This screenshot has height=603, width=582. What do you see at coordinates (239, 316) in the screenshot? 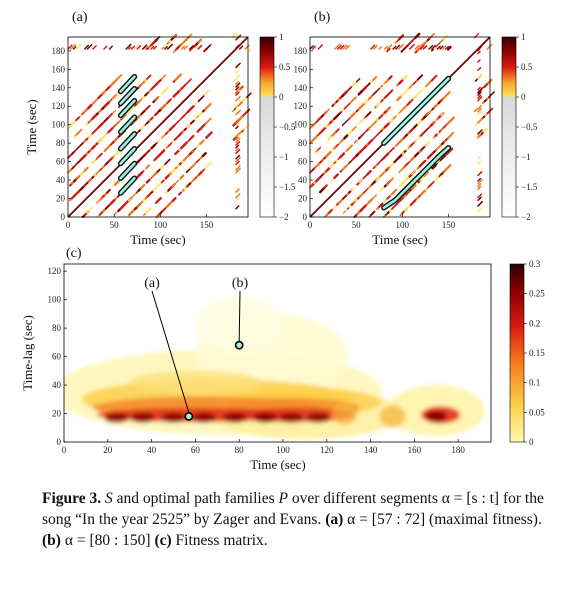
I see `annotation-leader-line` at bounding box center [239, 316].